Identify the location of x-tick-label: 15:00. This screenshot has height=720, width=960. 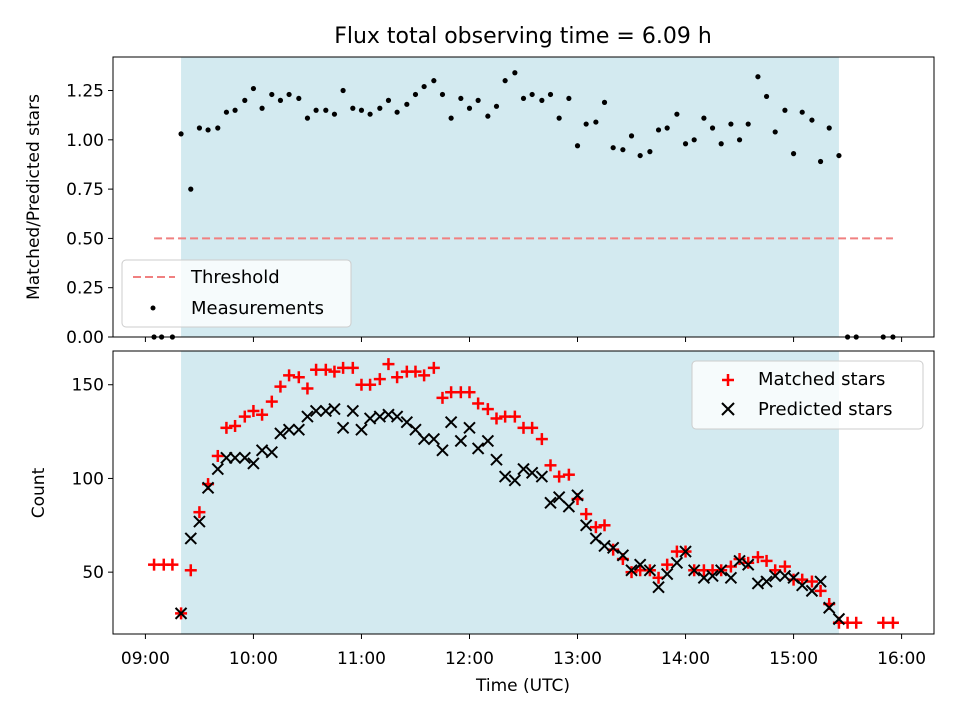
(793, 659).